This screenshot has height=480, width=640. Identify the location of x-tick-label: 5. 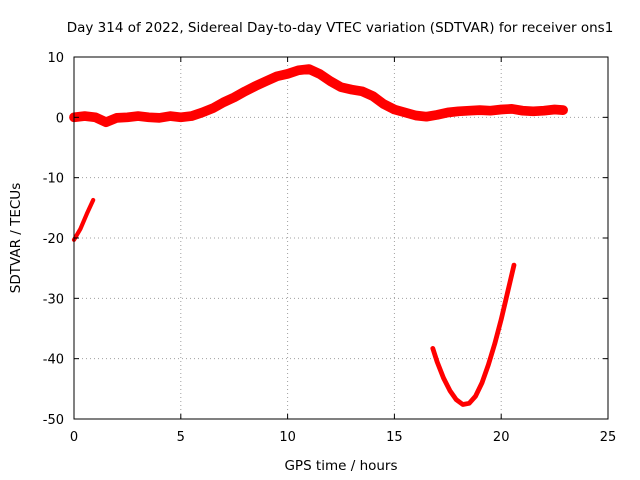
(181, 437).